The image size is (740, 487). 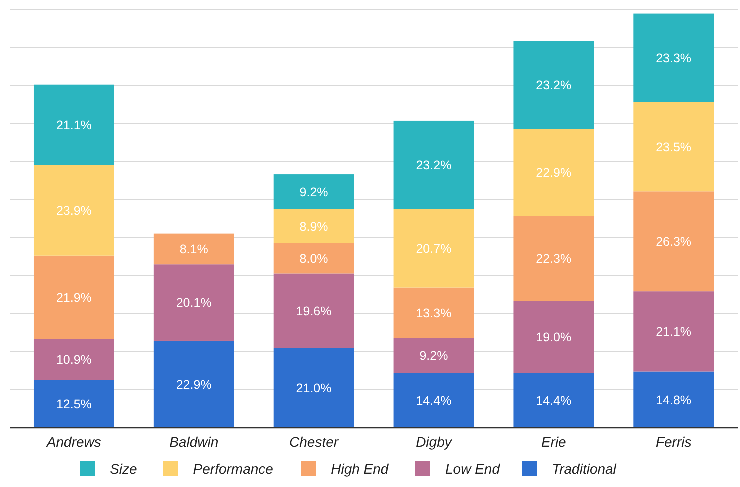 I want to click on legend-label: Size, so click(x=124, y=468).